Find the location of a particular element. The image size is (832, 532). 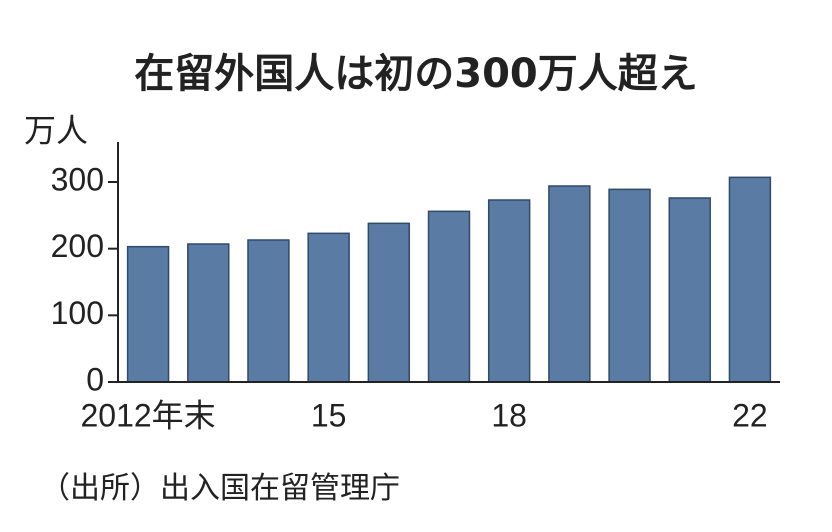

y-tick-label: 300 is located at coordinates (77, 179).